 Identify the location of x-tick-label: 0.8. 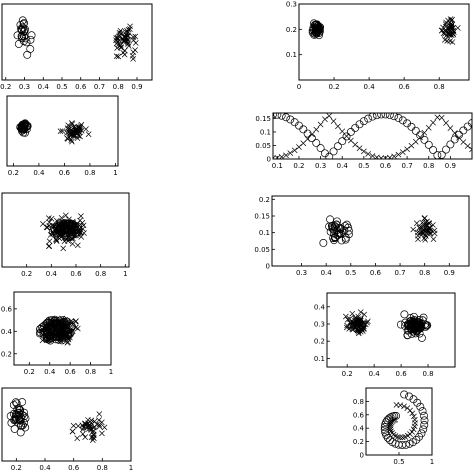
(427, 374).